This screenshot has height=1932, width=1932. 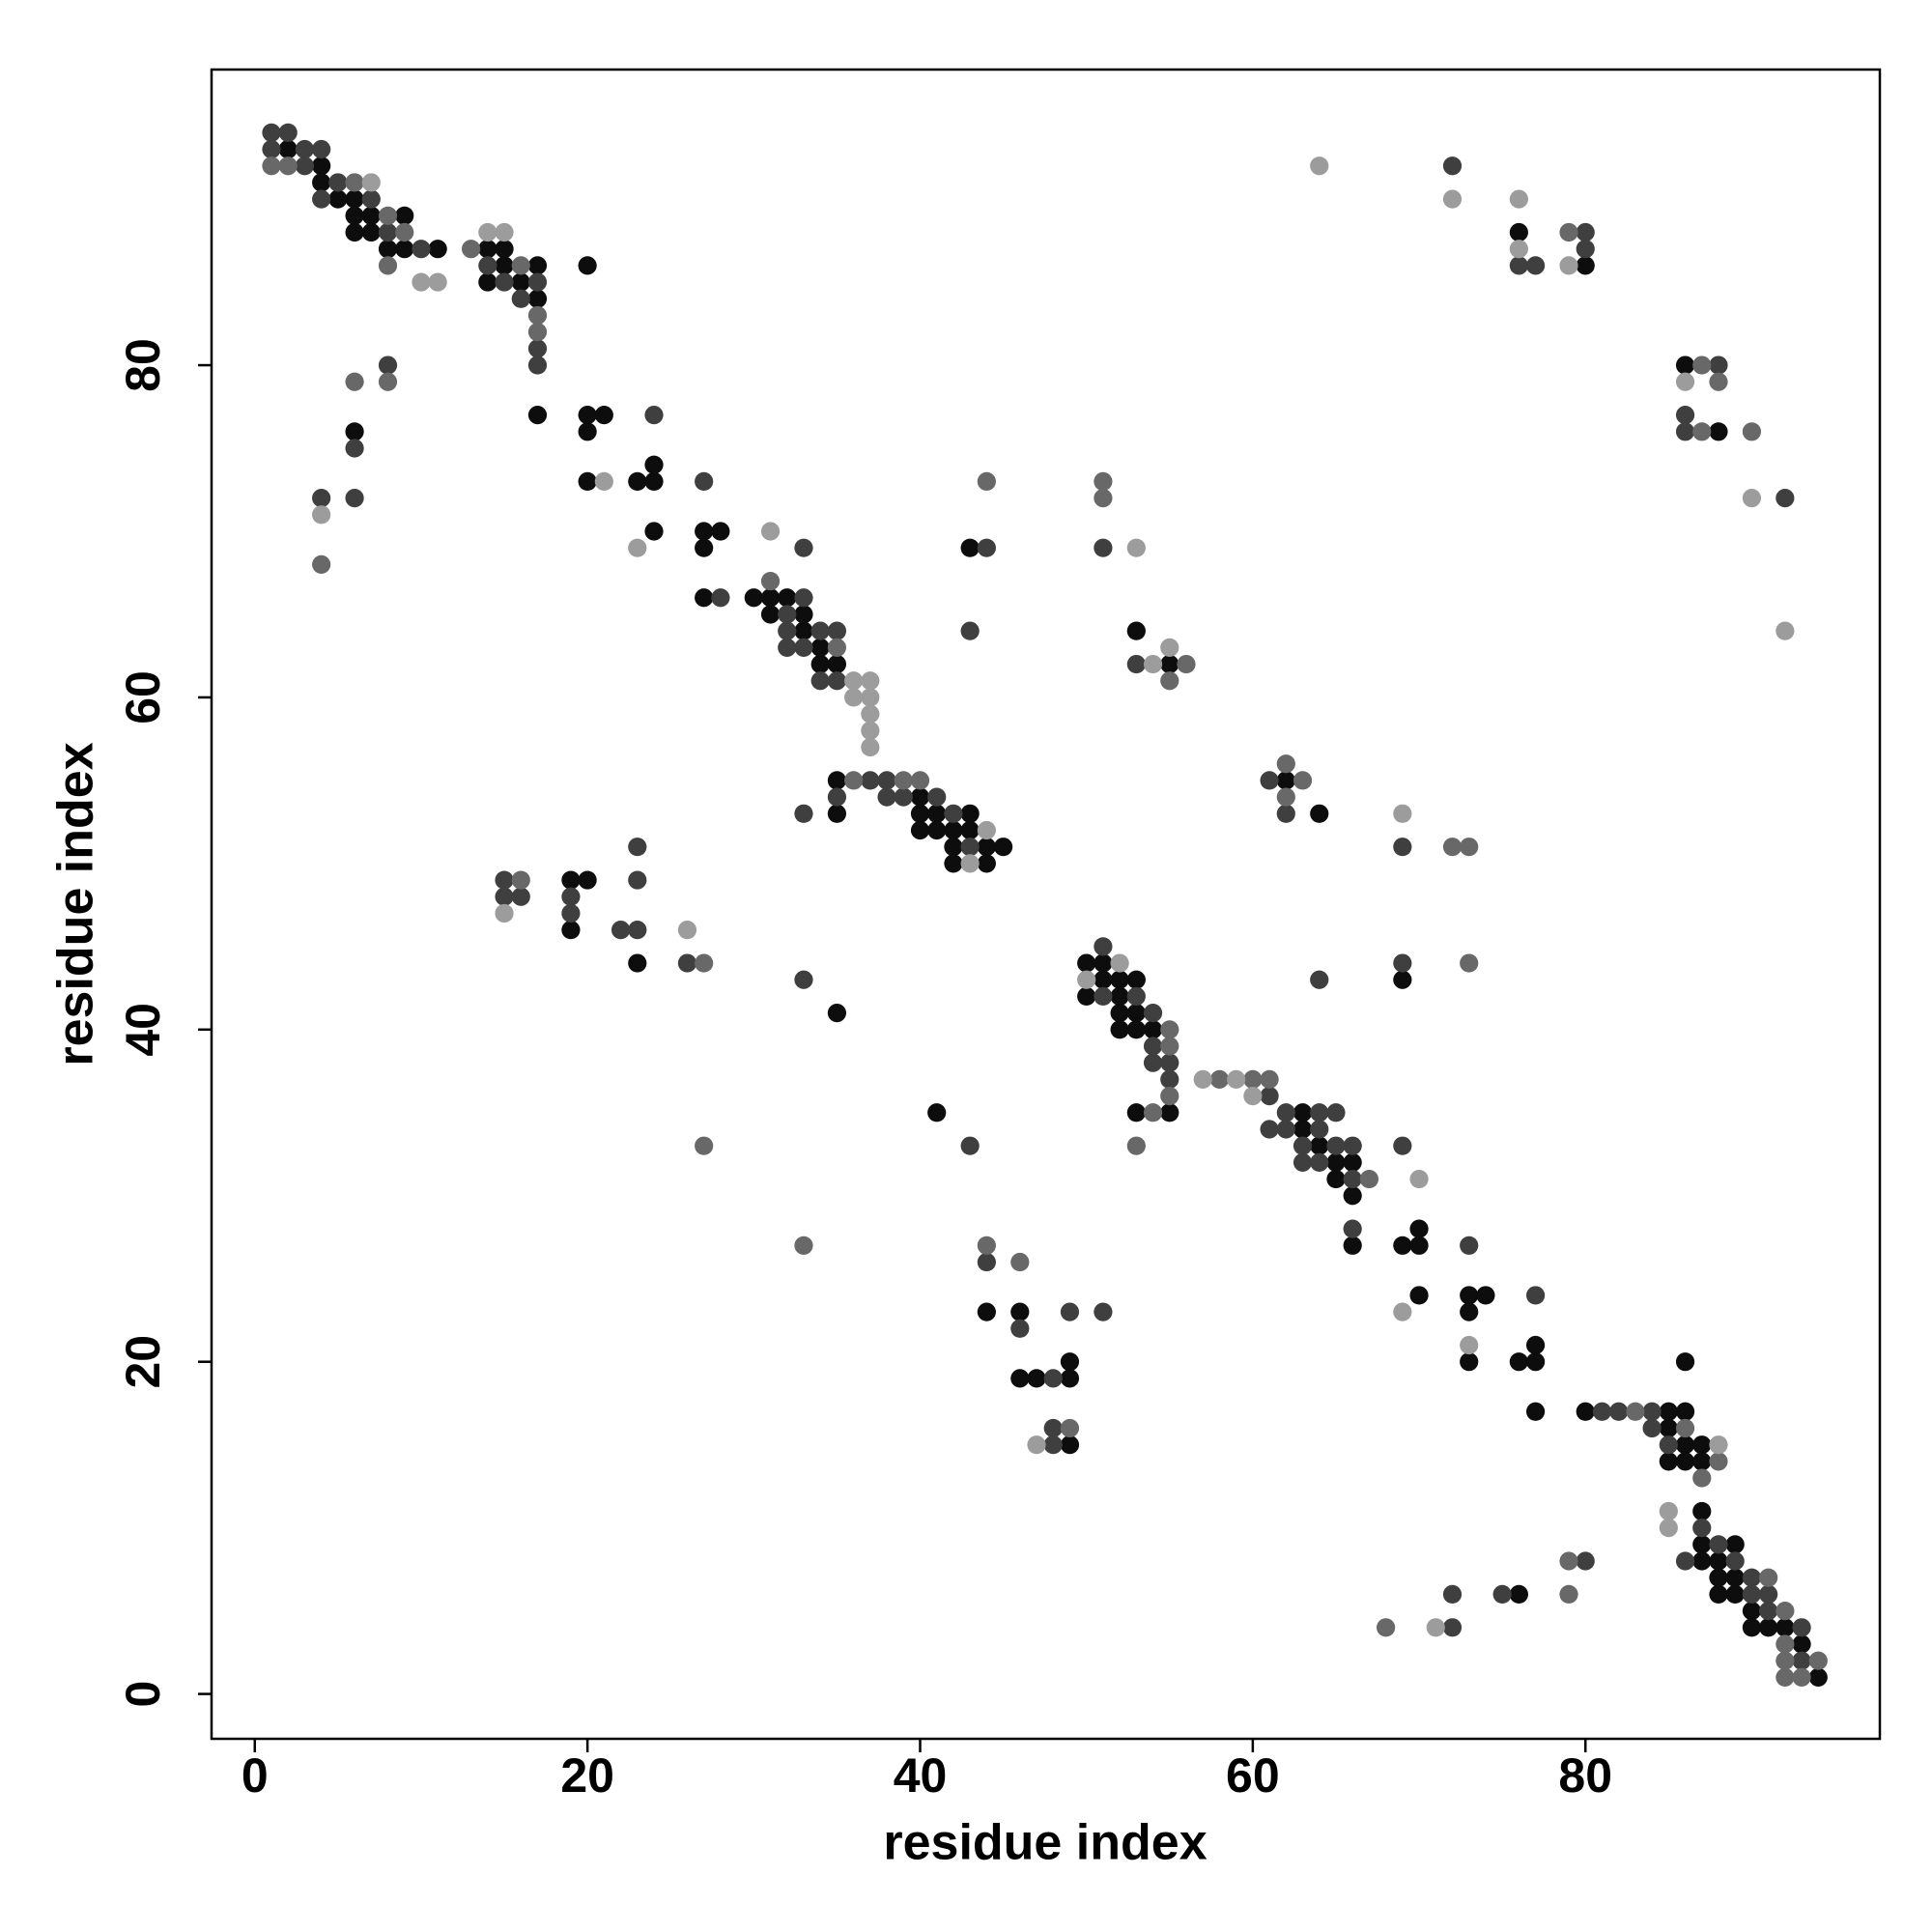 I want to click on y-tick-label: 0, so click(x=143, y=1694).